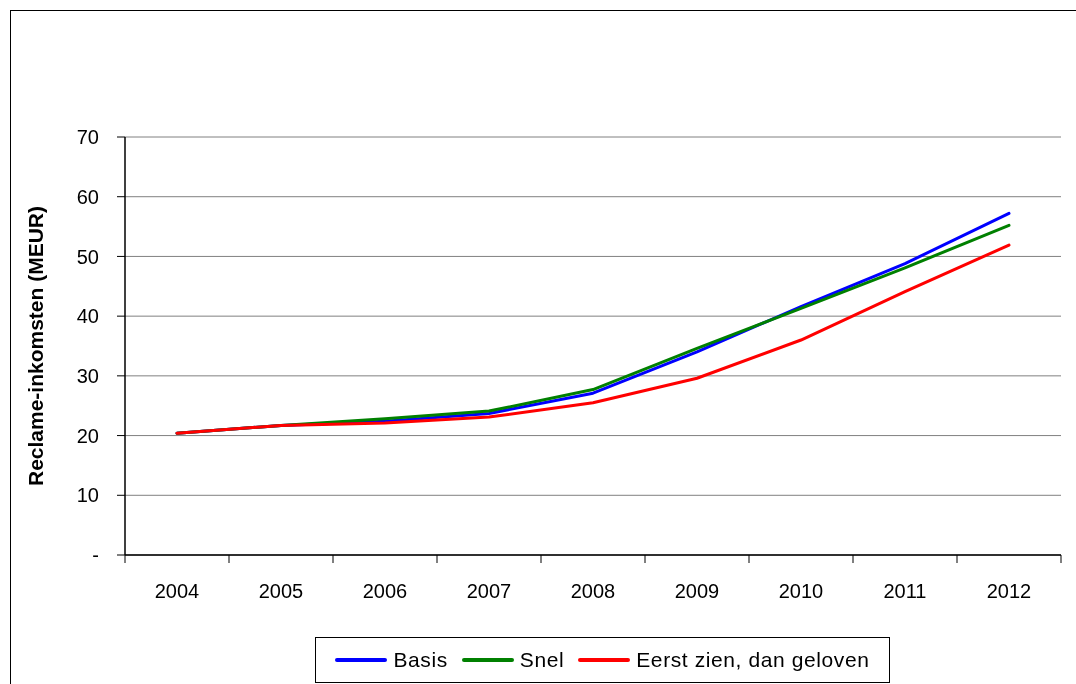  Describe the element at coordinates (542, 660) in the screenshot. I see `legend-label: Snel` at that location.